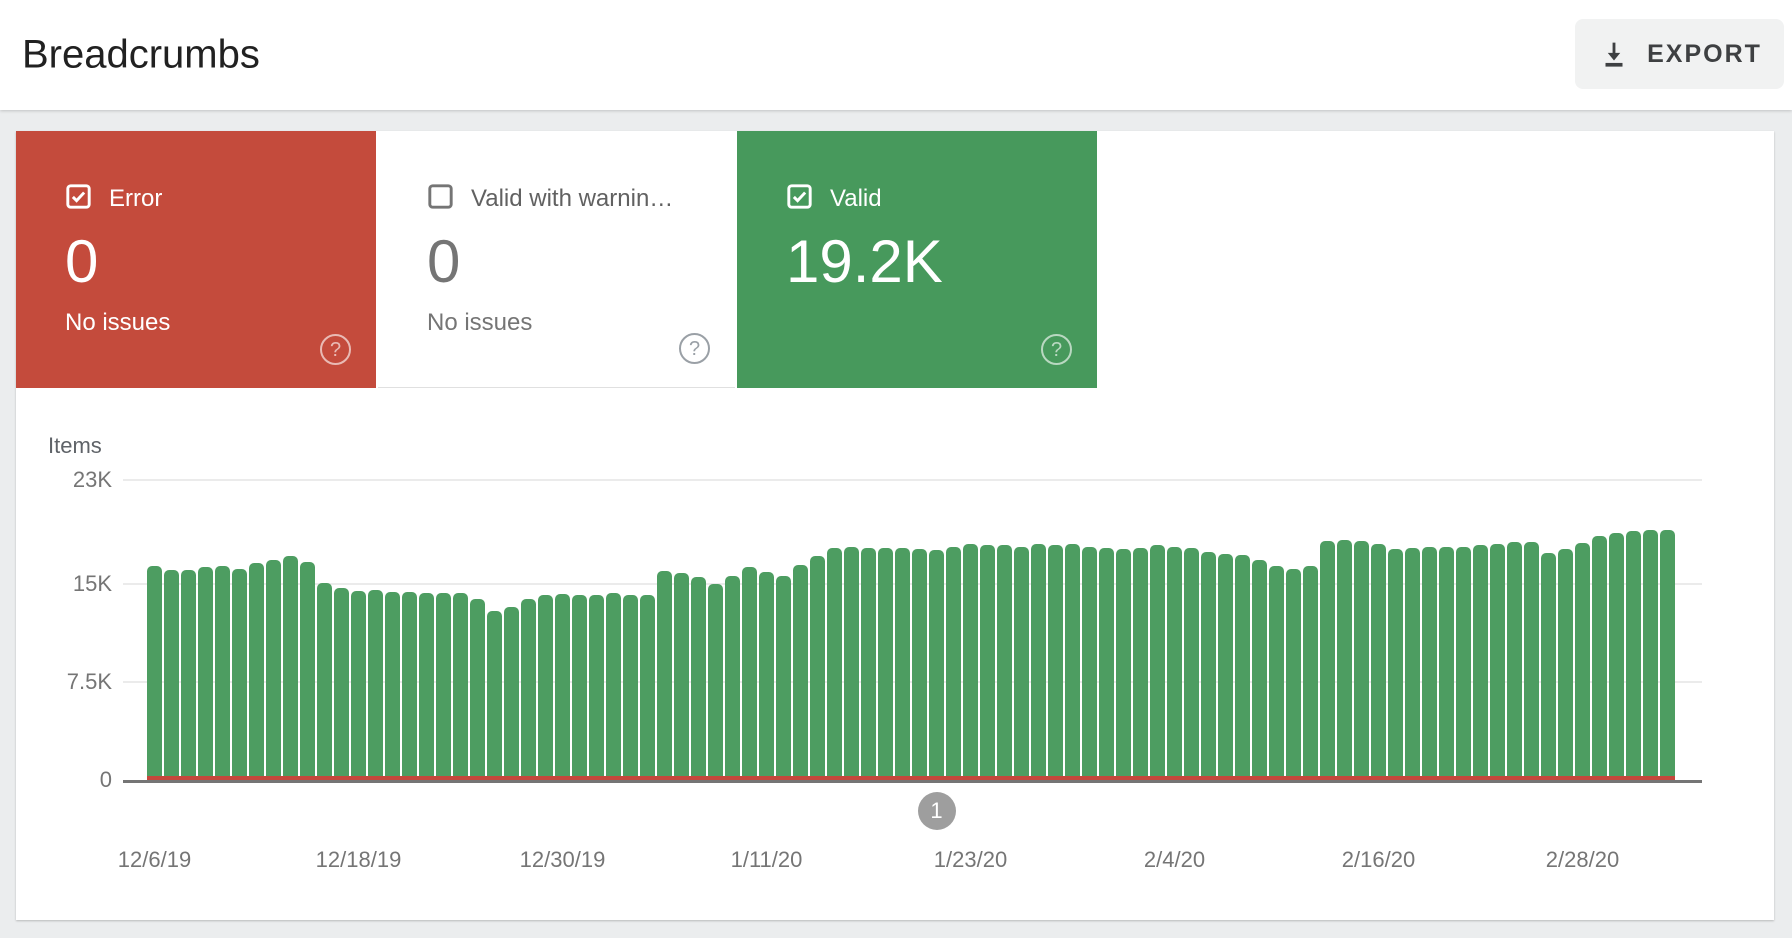 The width and height of the screenshot is (1792, 938). I want to click on tile-error: Error 0 No issues ?, so click(196, 259).